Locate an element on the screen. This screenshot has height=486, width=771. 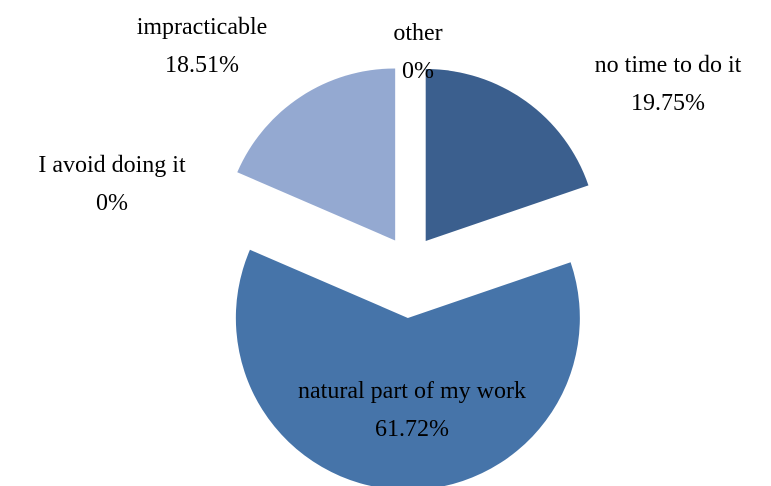
category-label: other is located at coordinates (418, 33).